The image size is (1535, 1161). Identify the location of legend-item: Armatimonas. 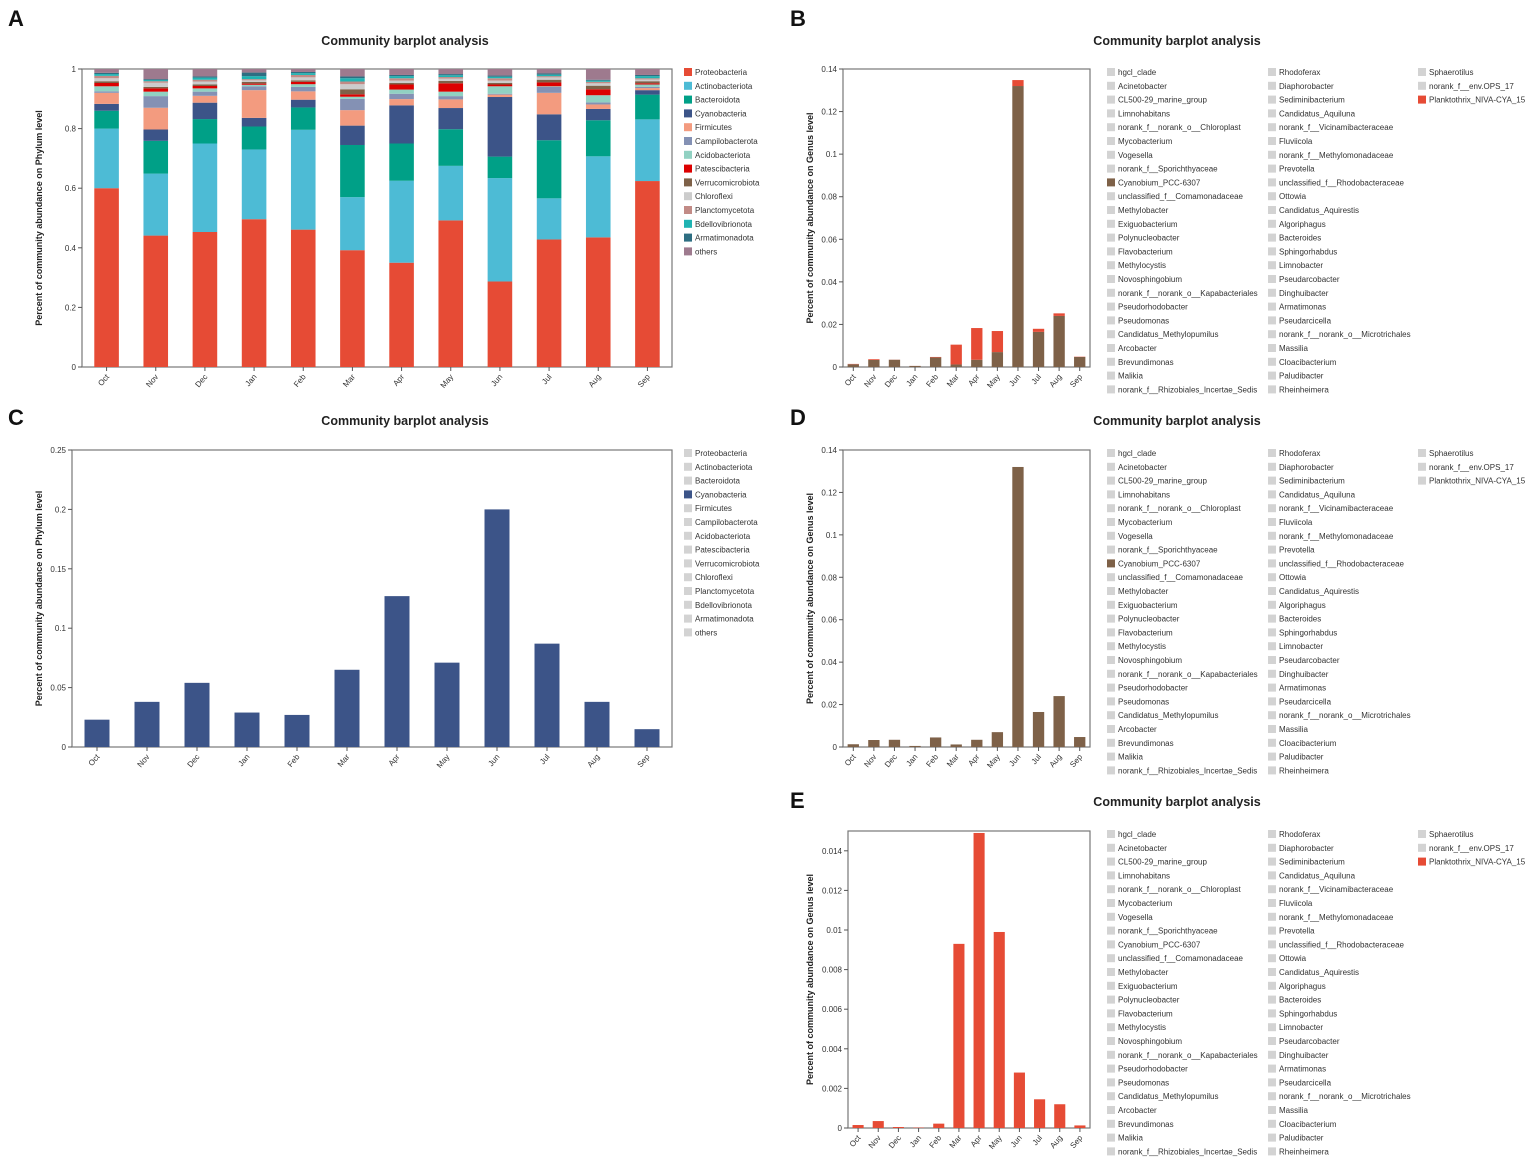
(1297, 1069).